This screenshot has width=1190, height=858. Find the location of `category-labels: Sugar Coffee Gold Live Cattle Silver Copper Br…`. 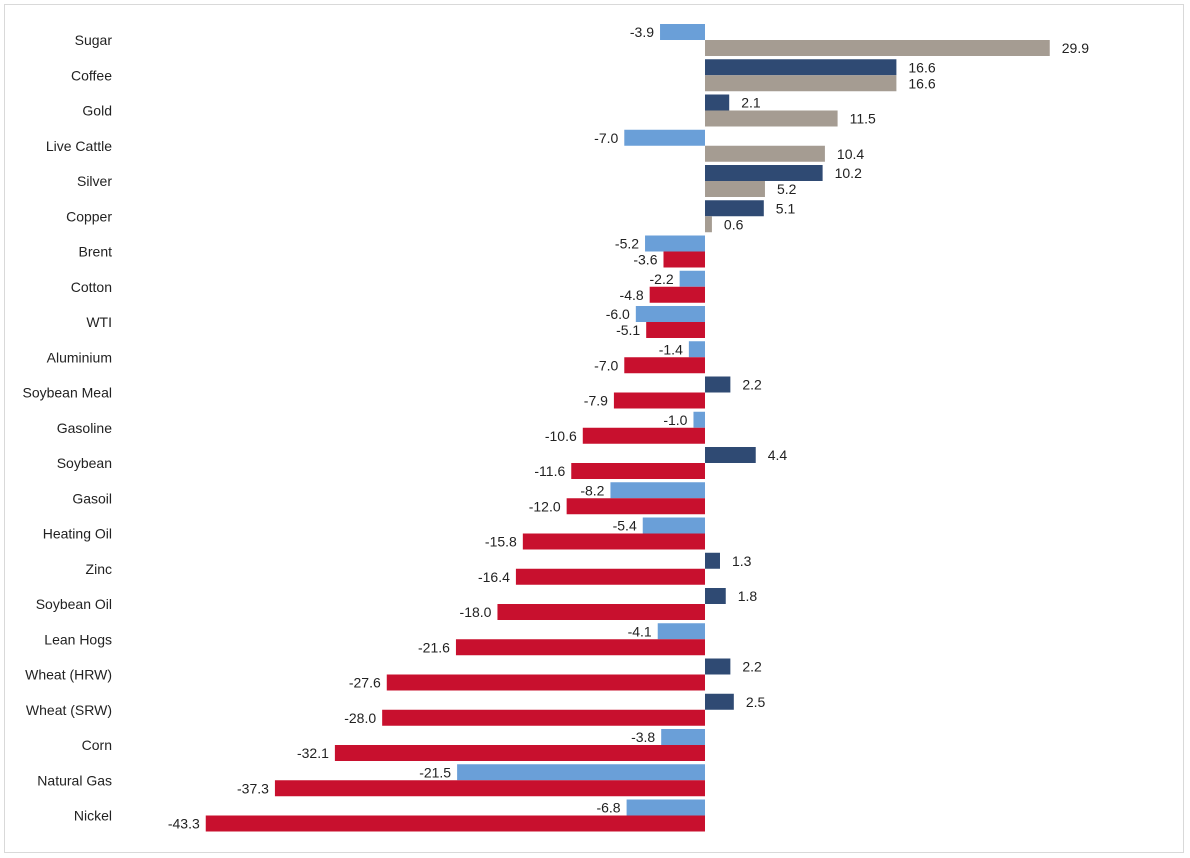

category-labels: Sugar Coffee Gold Live Cattle Silver Copper Br… is located at coordinates (67, 428).